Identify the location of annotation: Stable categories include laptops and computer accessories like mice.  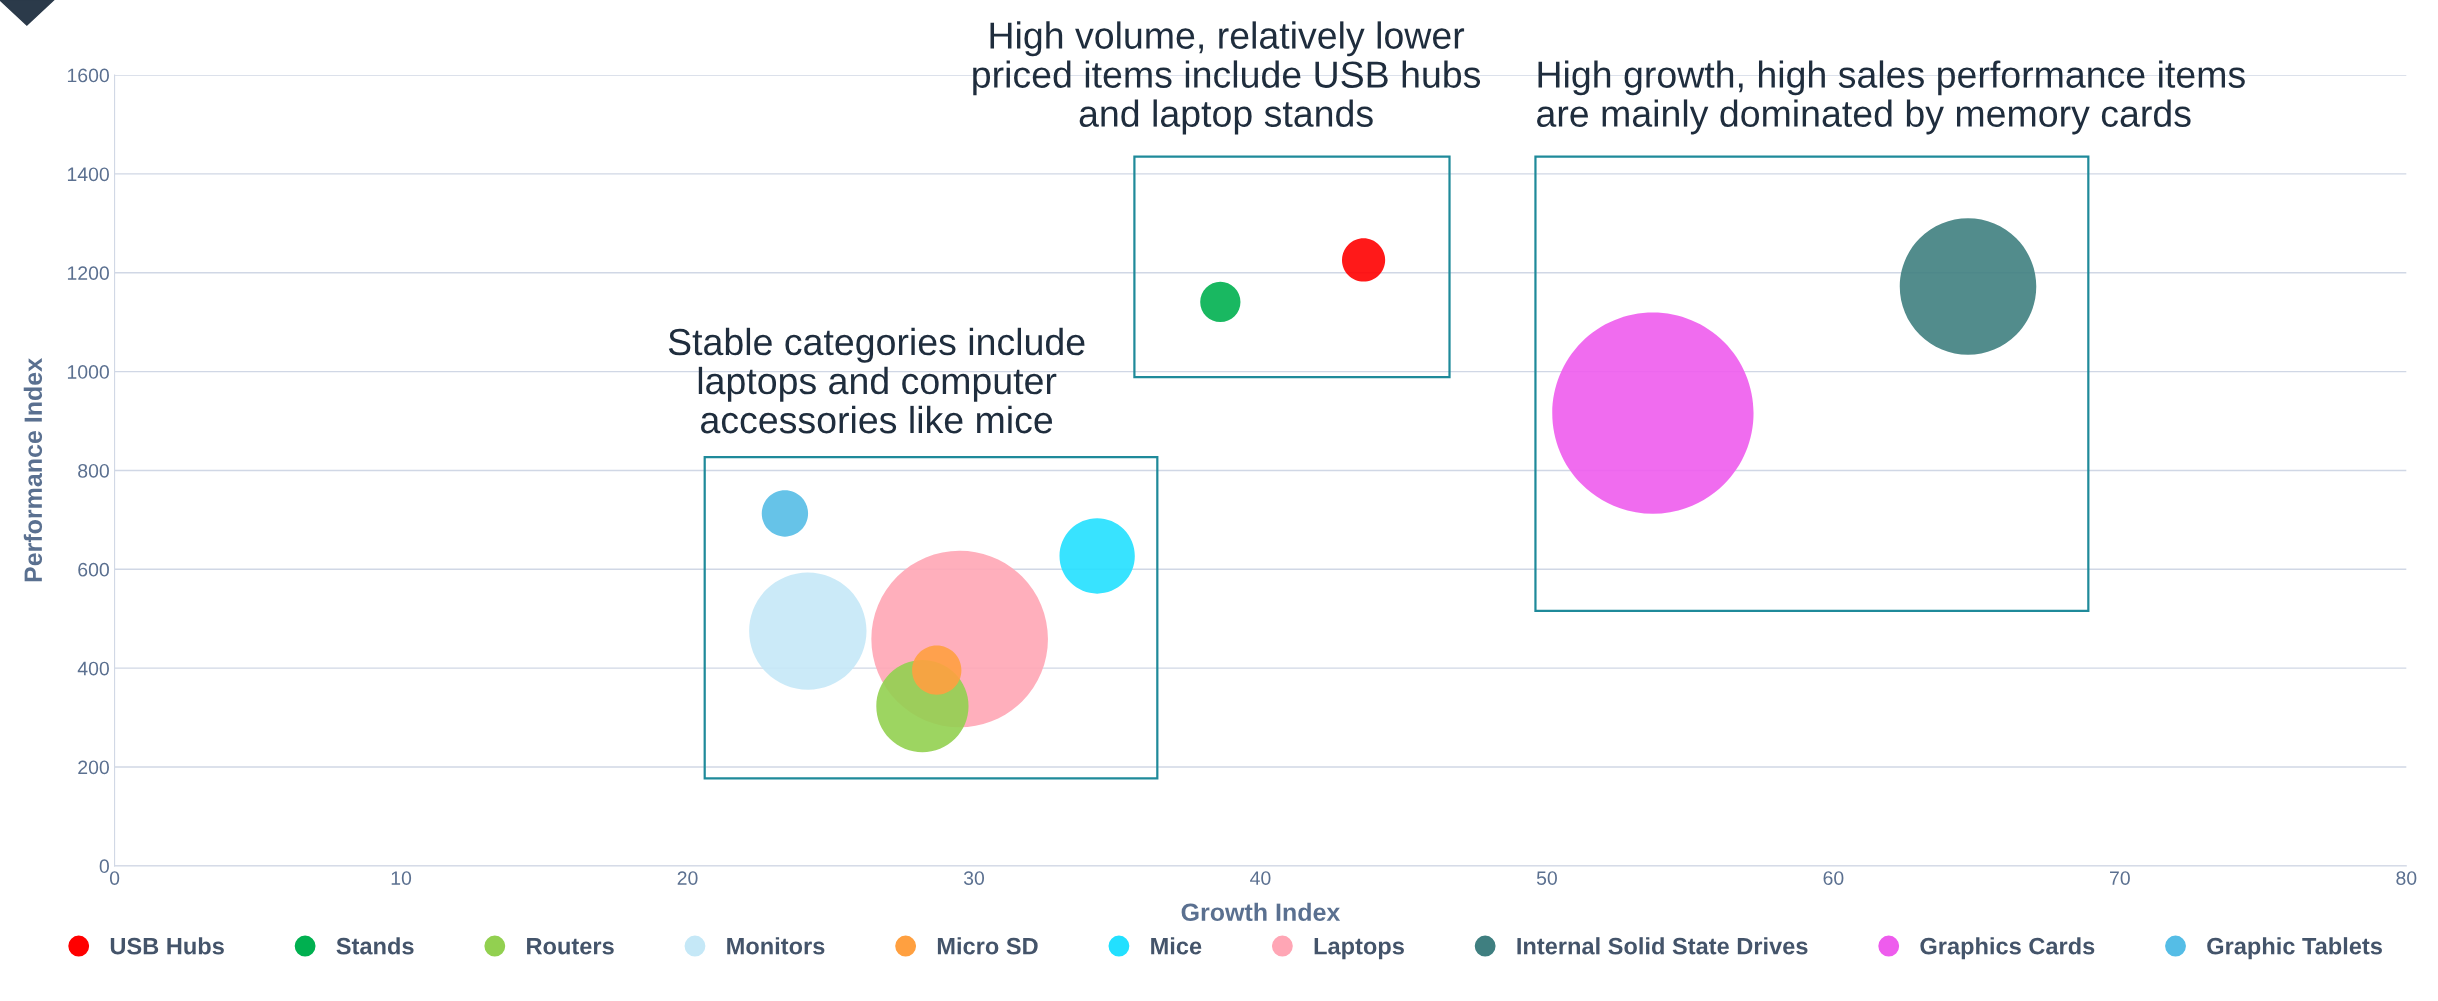
(876, 380).